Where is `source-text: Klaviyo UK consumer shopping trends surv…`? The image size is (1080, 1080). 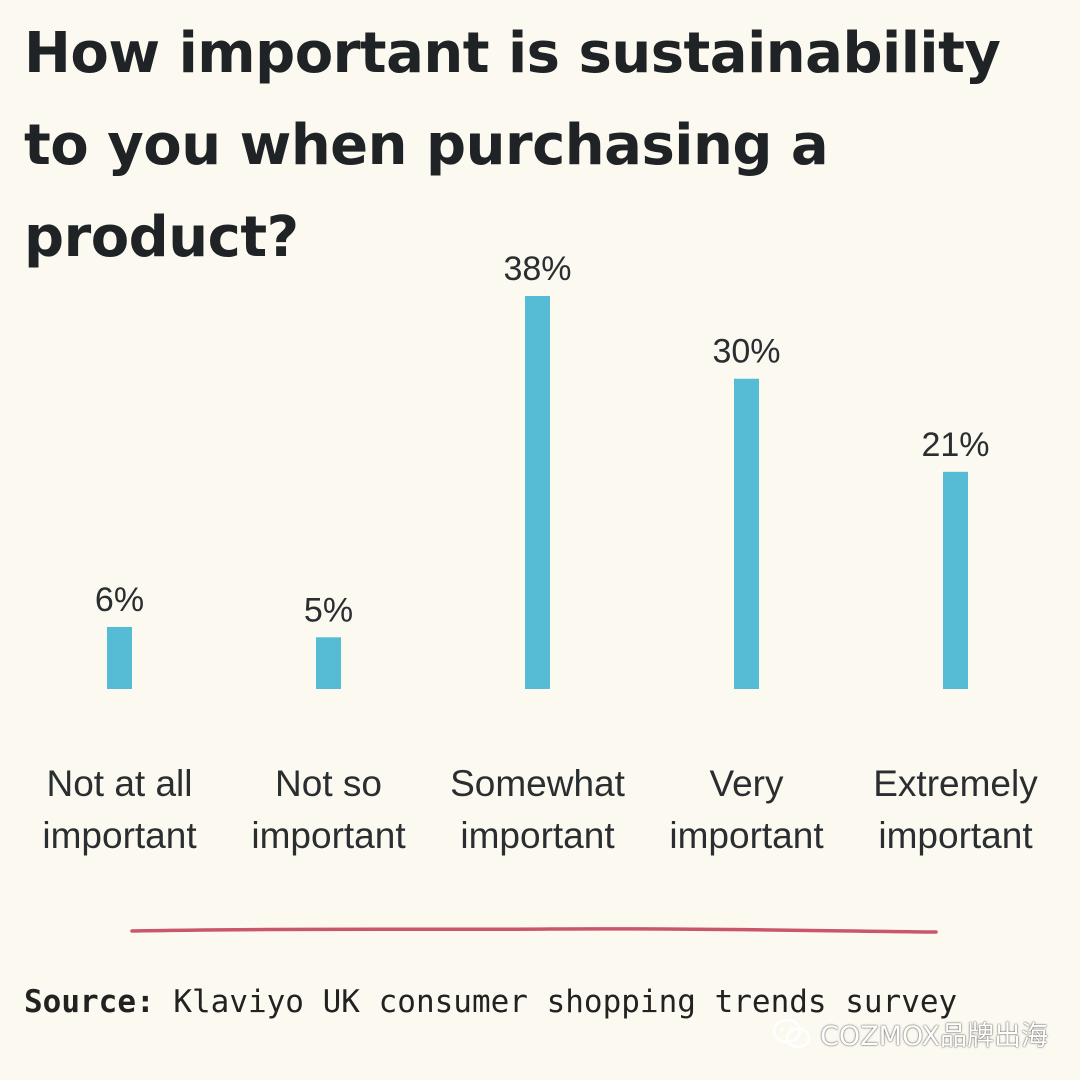 source-text: Klaviyo UK consumer shopping trends surv… is located at coordinates (565, 1002).